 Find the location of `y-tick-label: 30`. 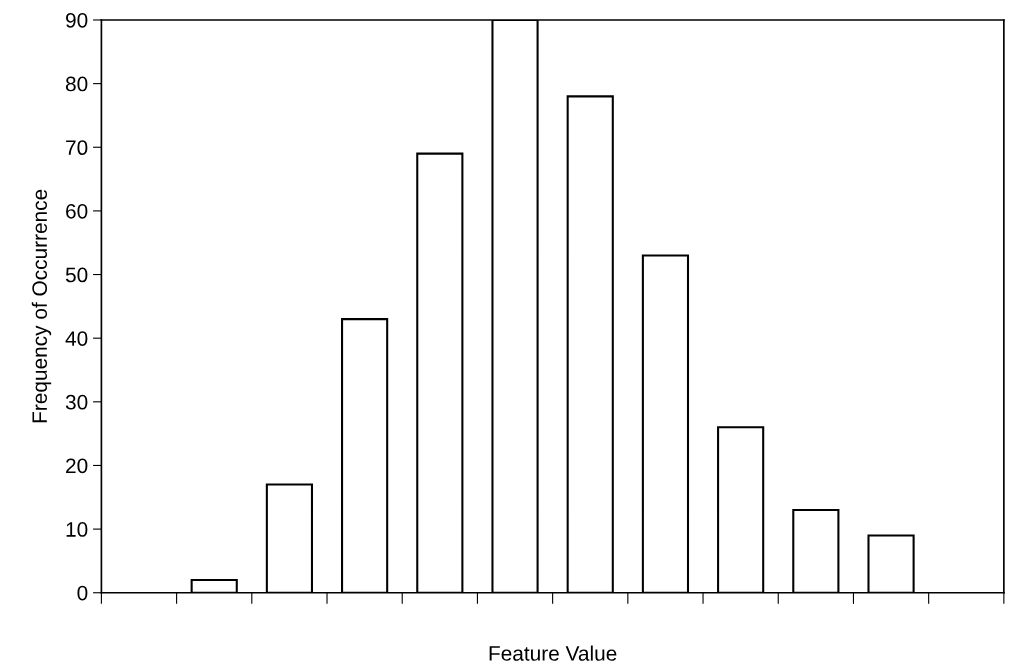

y-tick-label: 30 is located at coordinates (76, 402).